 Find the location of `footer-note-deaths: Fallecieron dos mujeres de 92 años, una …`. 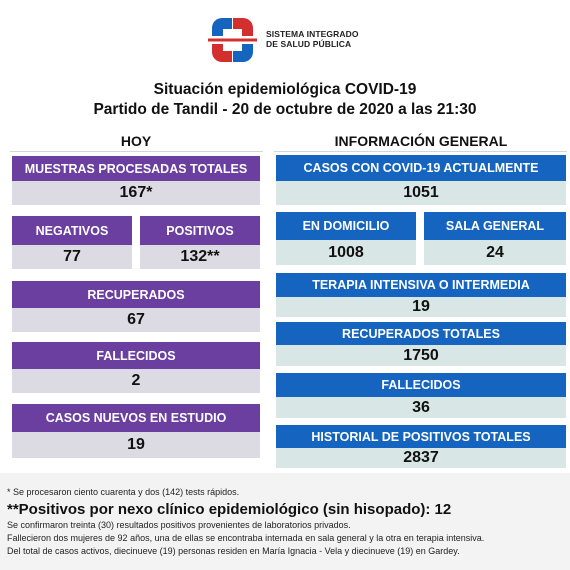

footer-note-deaths: Fallecieron dos mujeres de 92 años, una … is located at coordinates (246, 538).